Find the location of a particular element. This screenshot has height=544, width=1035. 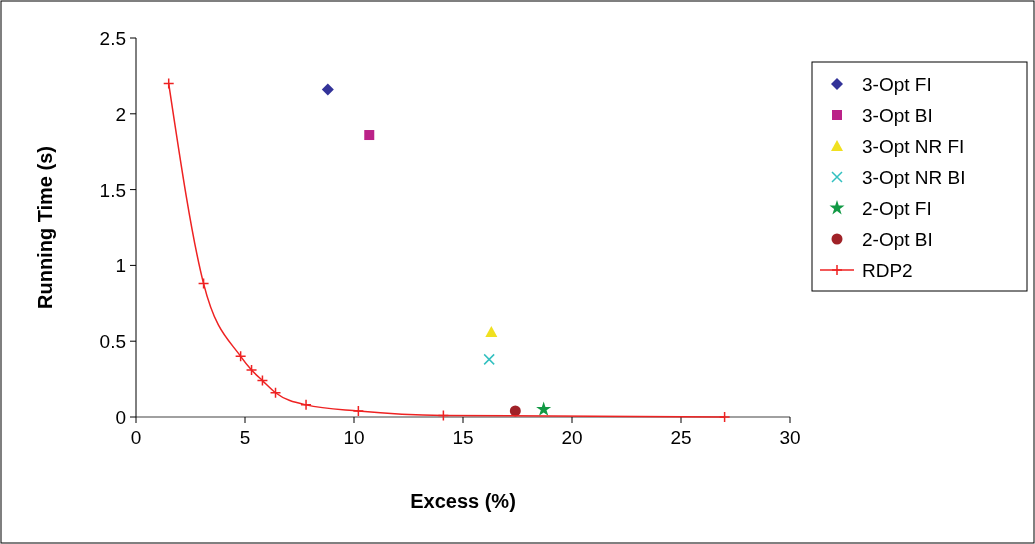

x-tick-label: 15 is located at coordinates (463, 437).